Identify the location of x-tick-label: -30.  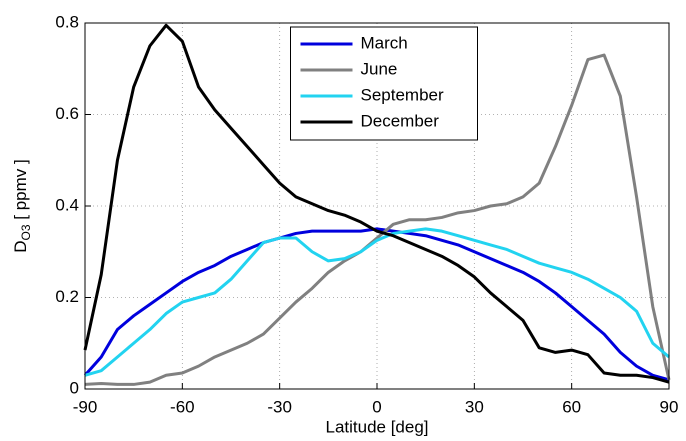
(279, 406).